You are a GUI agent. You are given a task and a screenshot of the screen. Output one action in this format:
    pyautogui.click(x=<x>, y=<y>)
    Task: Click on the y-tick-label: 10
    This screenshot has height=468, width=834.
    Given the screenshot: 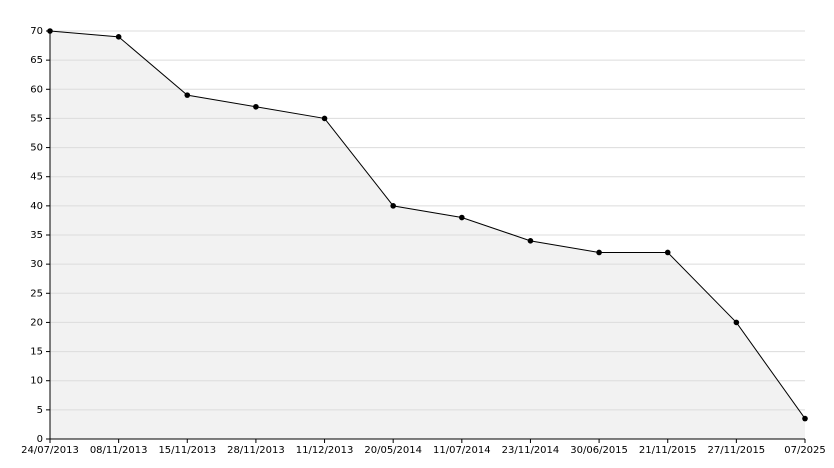 What is the action you would take?
    pyautogui.click(x=36, y=381)
    